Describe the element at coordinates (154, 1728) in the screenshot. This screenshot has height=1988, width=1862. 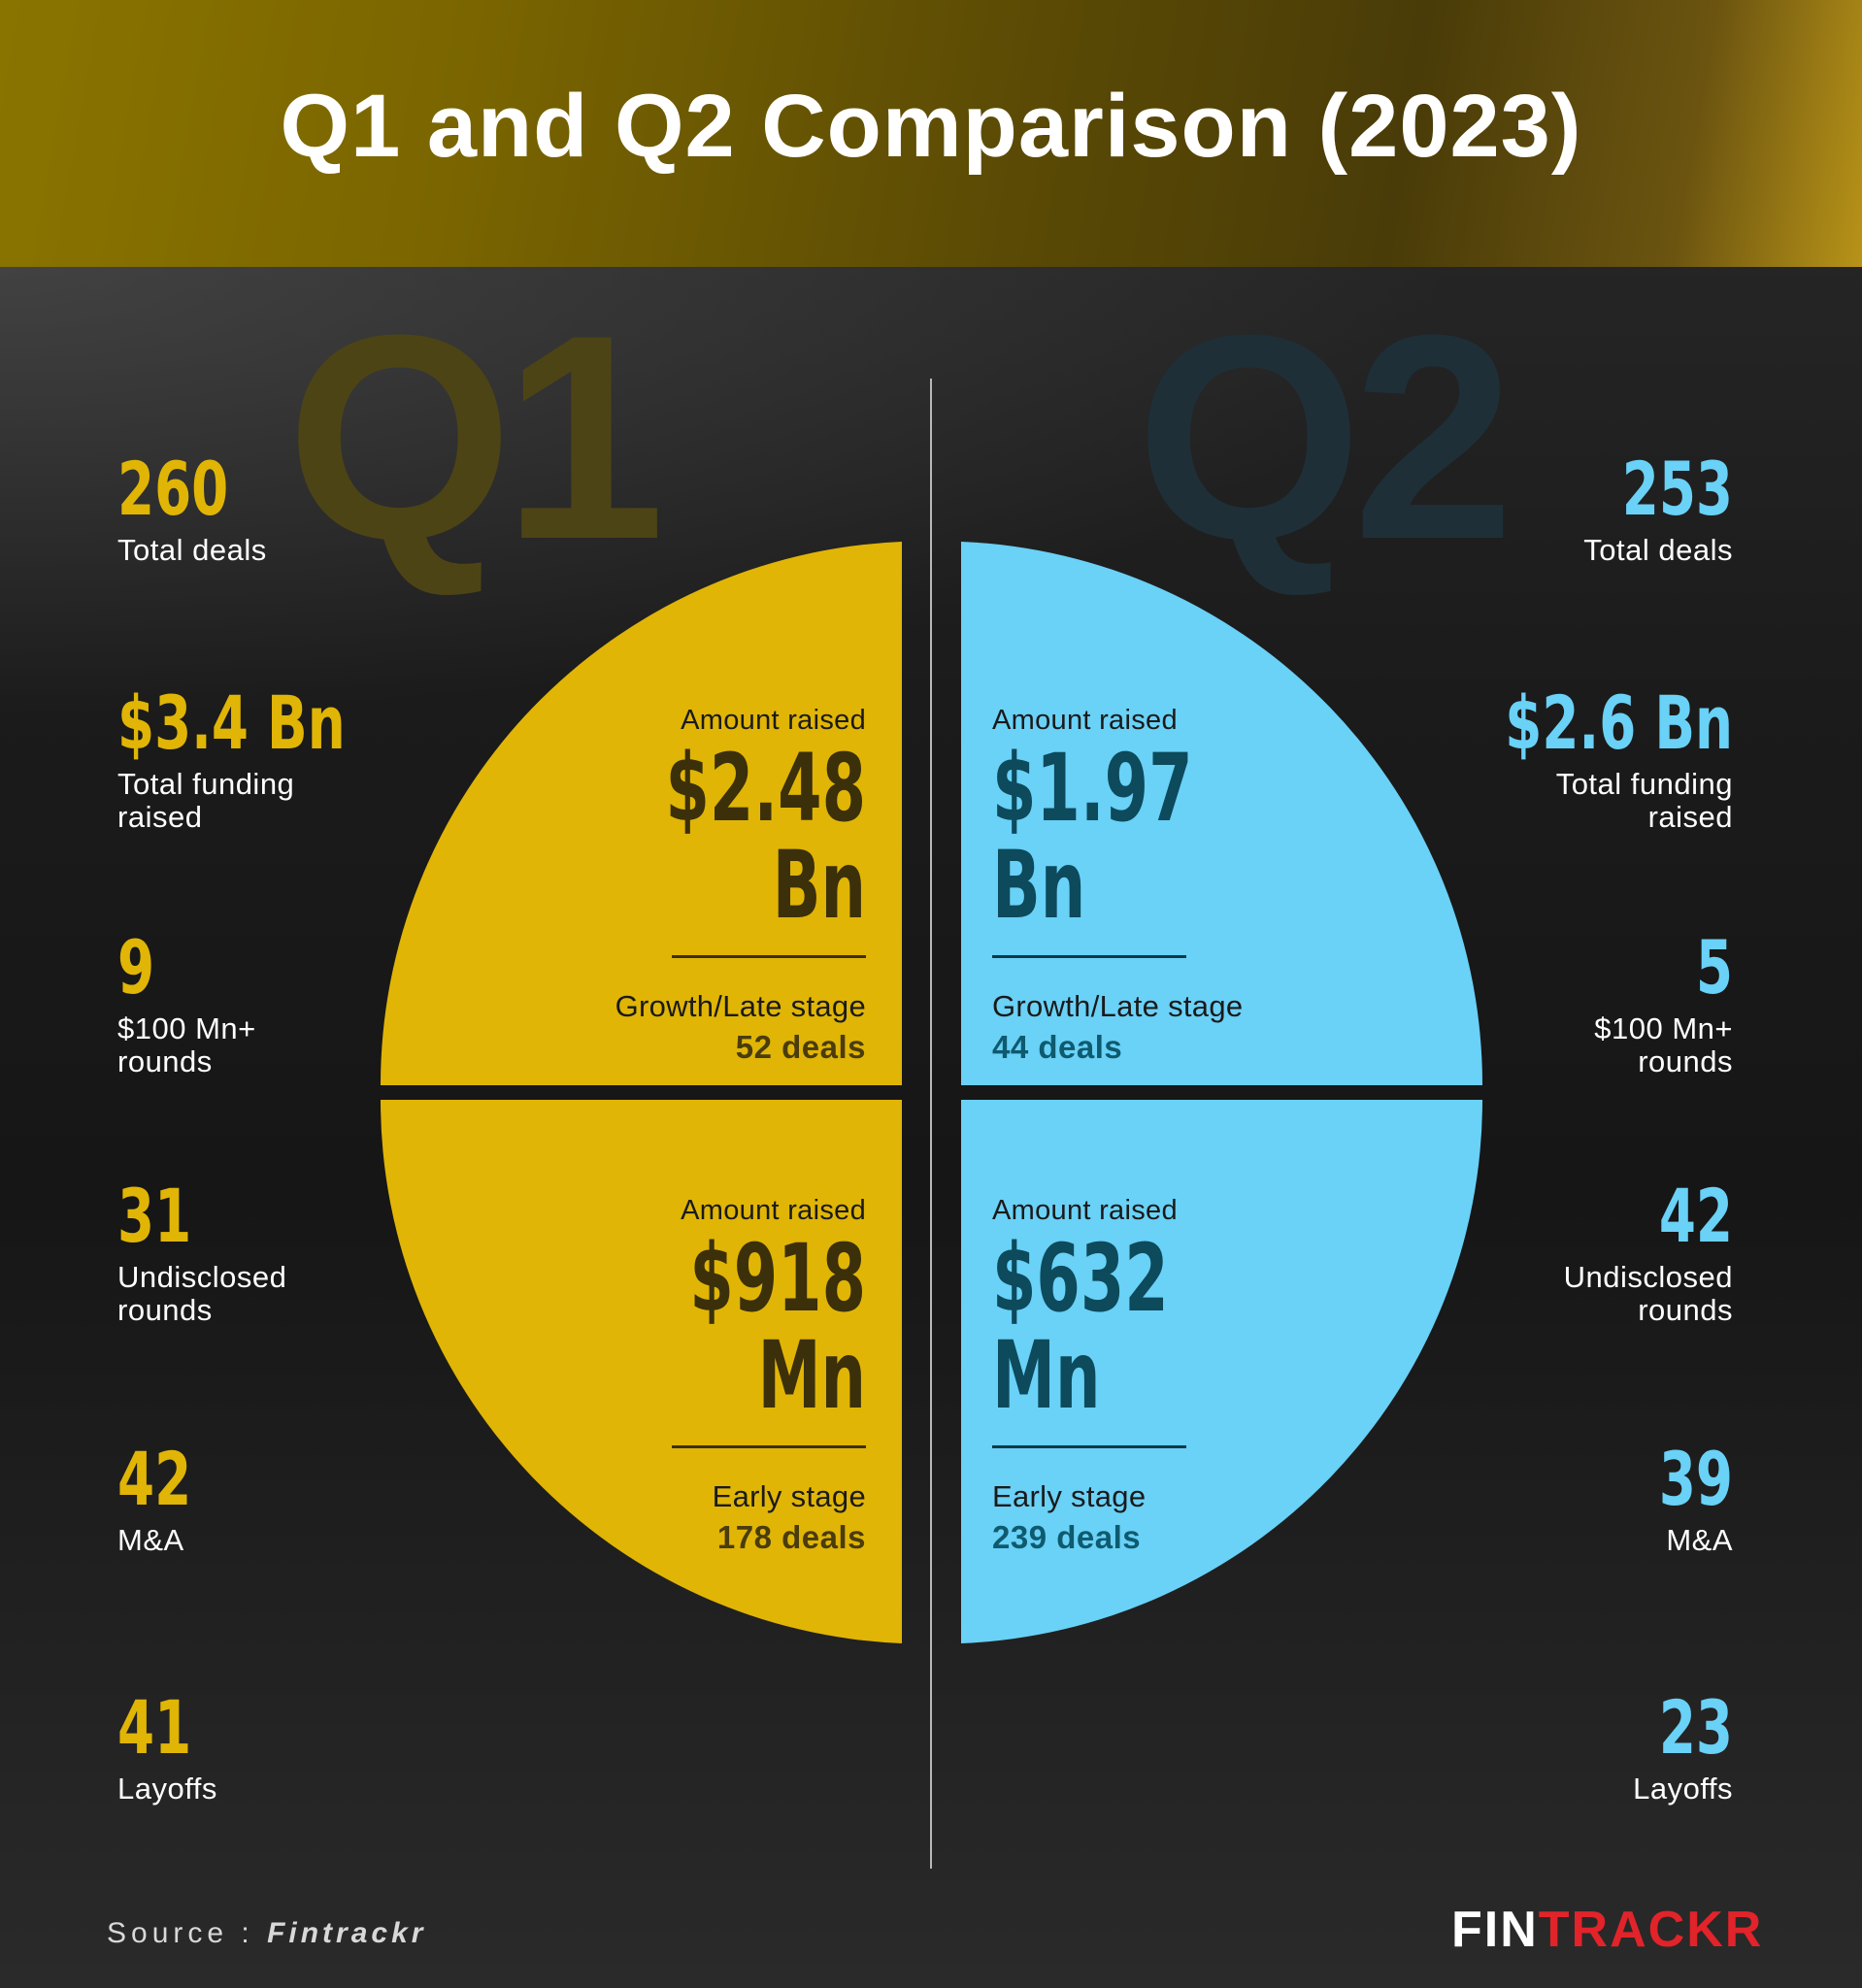
I see `stat-value: 41` at that location.